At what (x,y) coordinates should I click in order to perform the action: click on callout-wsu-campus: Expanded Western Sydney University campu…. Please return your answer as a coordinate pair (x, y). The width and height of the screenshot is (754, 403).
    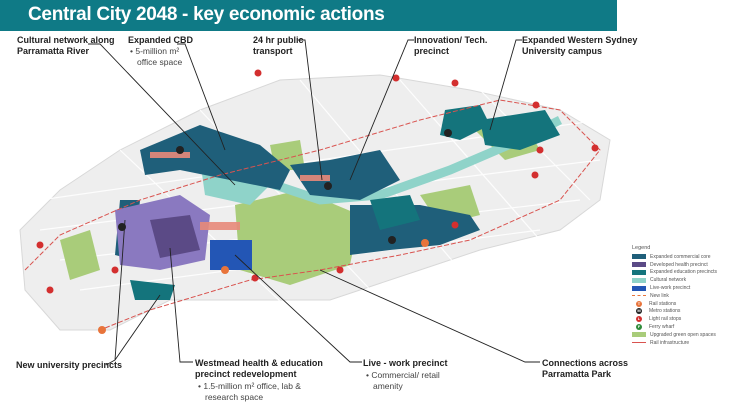
    Looking at the image, I should click on (579, 46).